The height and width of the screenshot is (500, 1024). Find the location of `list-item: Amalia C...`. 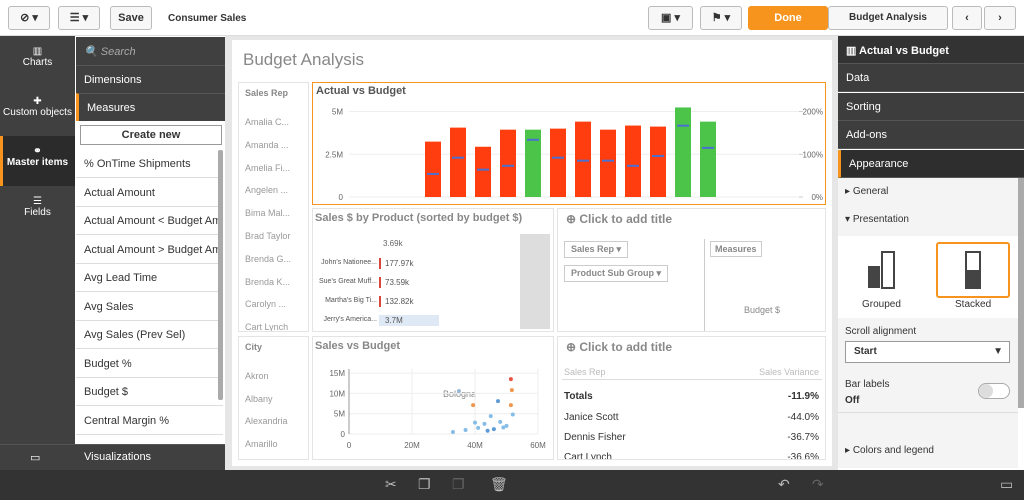

list-item: Amalia C... is located at coordinates (267, 122).